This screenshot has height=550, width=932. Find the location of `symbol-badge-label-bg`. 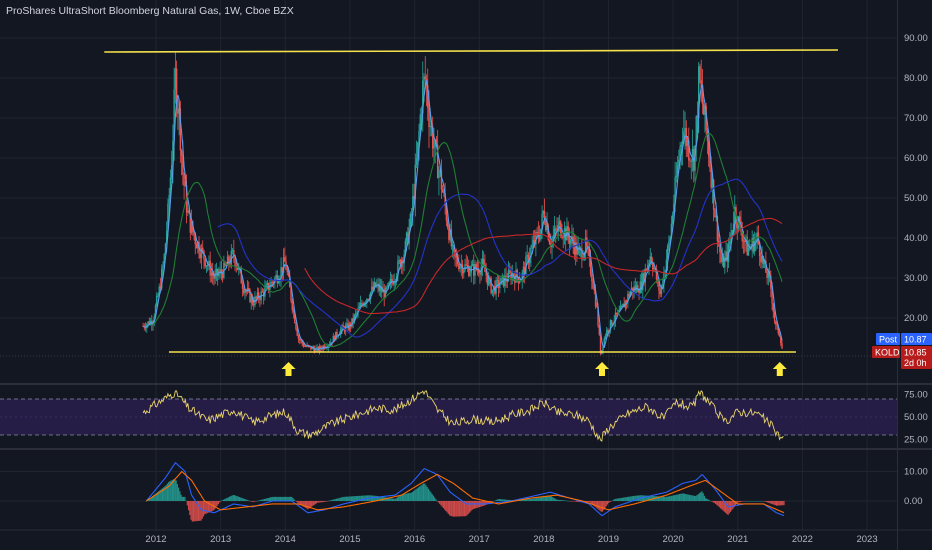

symbol-badge-label-bg is located at coordinates (886, 352).